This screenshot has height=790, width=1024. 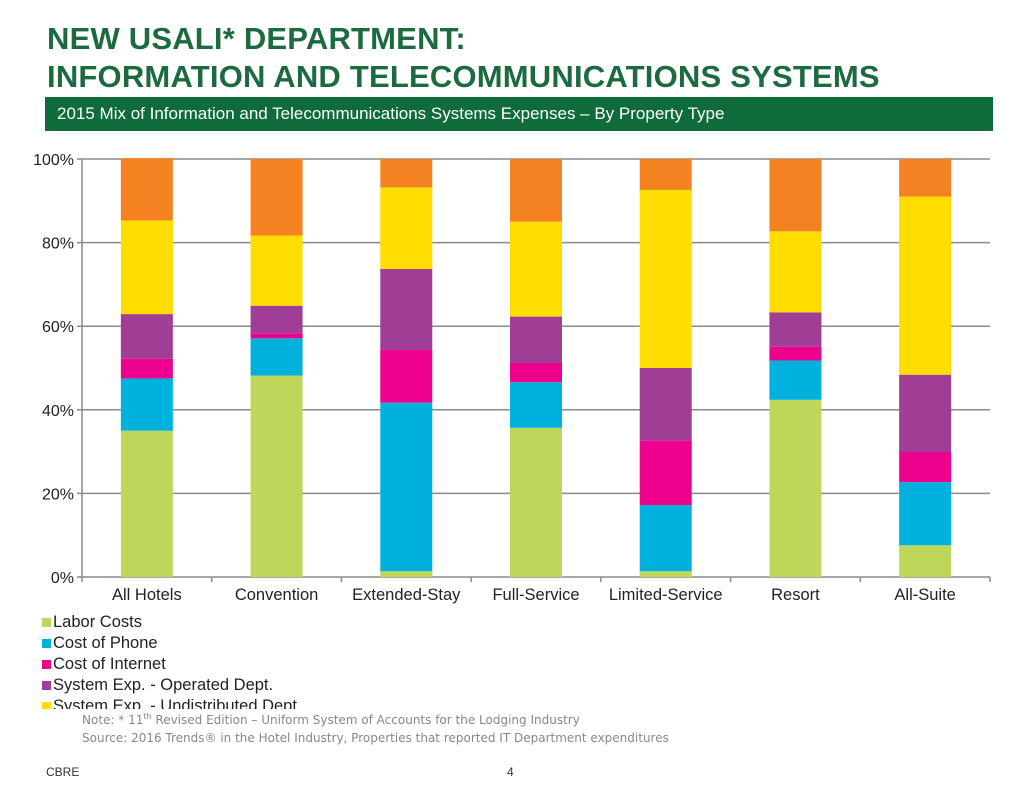 What do you see at coordinates (276, 595) in the screenshot?
I see `x-tick-label: Convention` at bounding box center [276, 595].